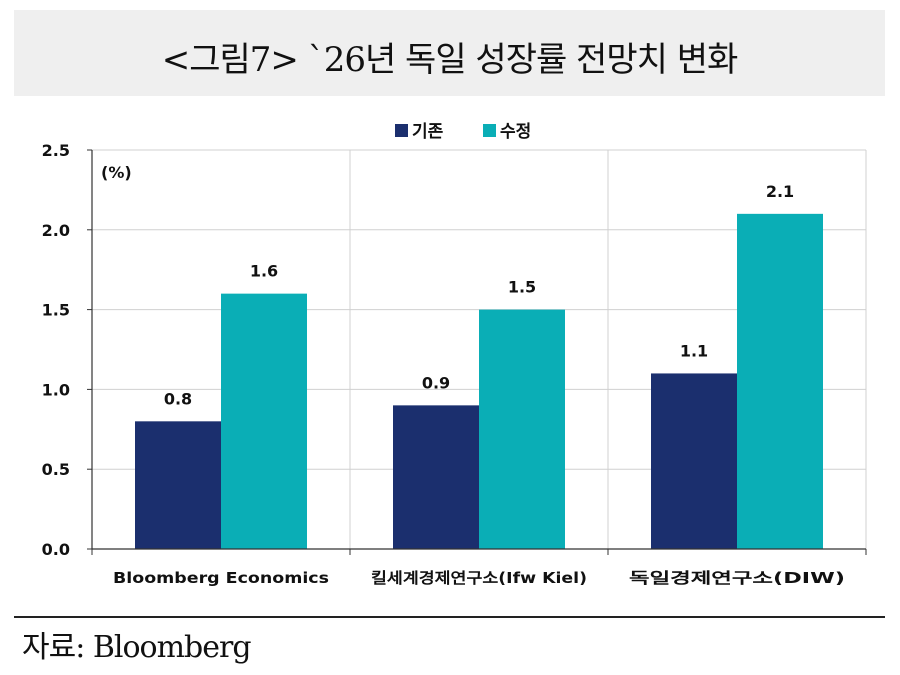  What do you see at coordinates (522, 287) in the screenshot?
I see `data-label: 1.5` at bounding box center [522, 287].